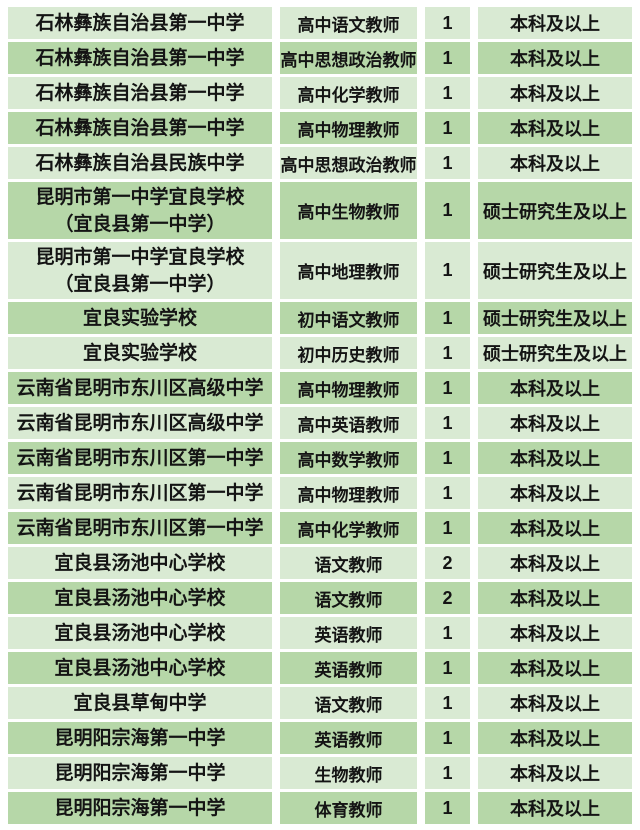 This screenshot has width=640, height=830. I want to click on position-cell: 英语教师, so click(348, 738).